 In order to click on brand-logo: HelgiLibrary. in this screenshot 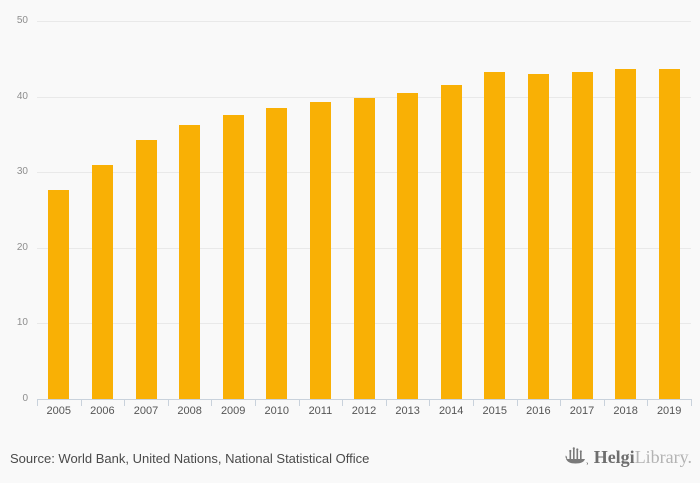, I will do `click(628, 457)`.